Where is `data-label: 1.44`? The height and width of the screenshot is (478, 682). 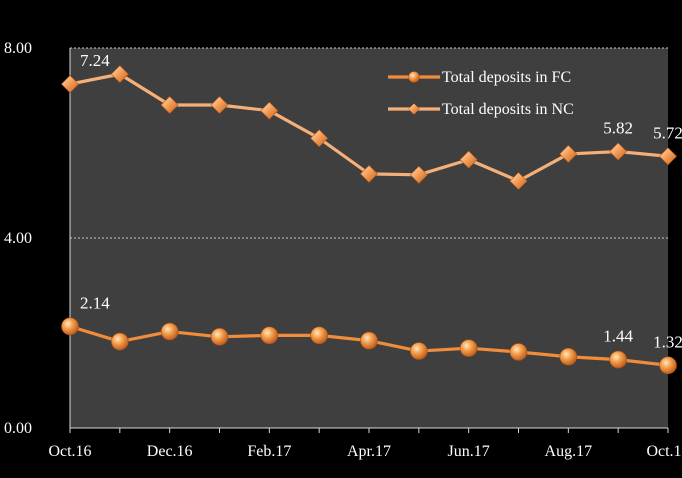 data-label: 1.44 is located at coordinates (618, 336).